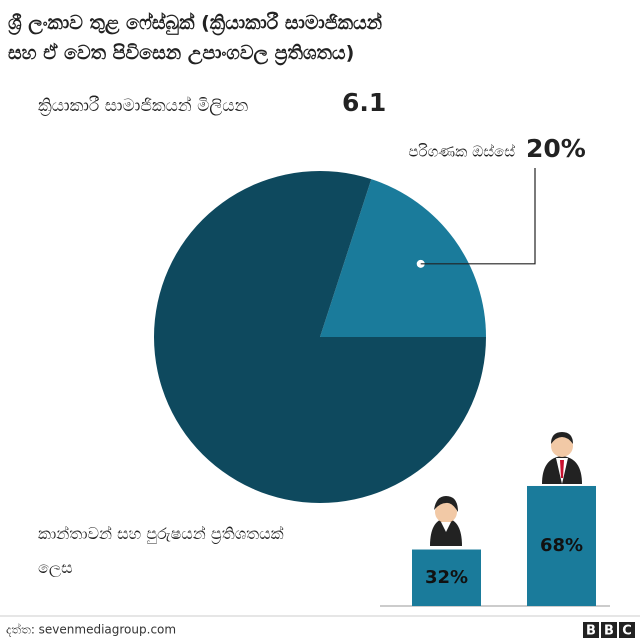  What do you see at coordinates (161, 551) in the screenshot?
I see `bar-title: කාන්තාවන් සහ පුරුෂයන් ප්‍රතිශතයක් ලෙස` at bounding box center [161, 551].